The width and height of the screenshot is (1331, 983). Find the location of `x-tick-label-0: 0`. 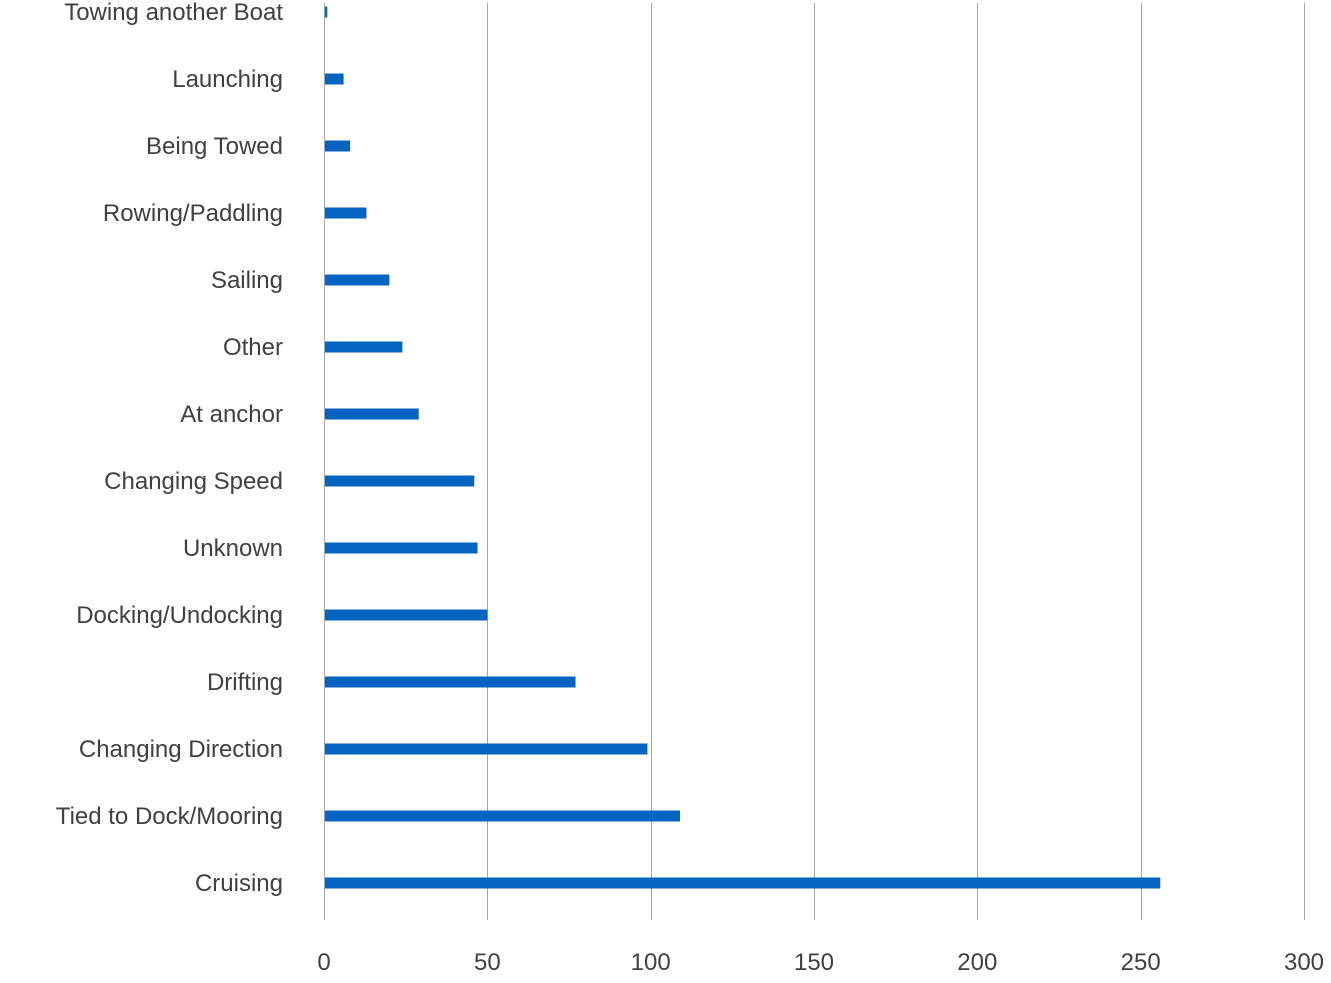

x-tick-label-0: 0 is located at coordinates (323, 962).